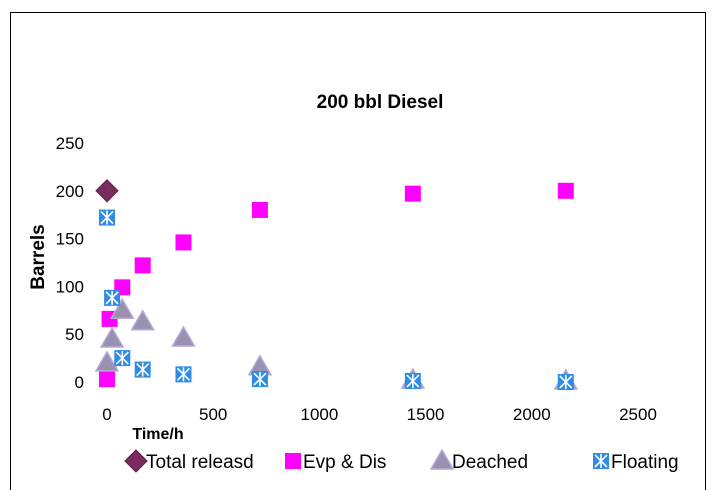 Image resolution: width=716 pixels, height=490 pixels. Describe the element at coordinates (70, 191) in the screenshot. I see `y-tick-label: 200` at that location.